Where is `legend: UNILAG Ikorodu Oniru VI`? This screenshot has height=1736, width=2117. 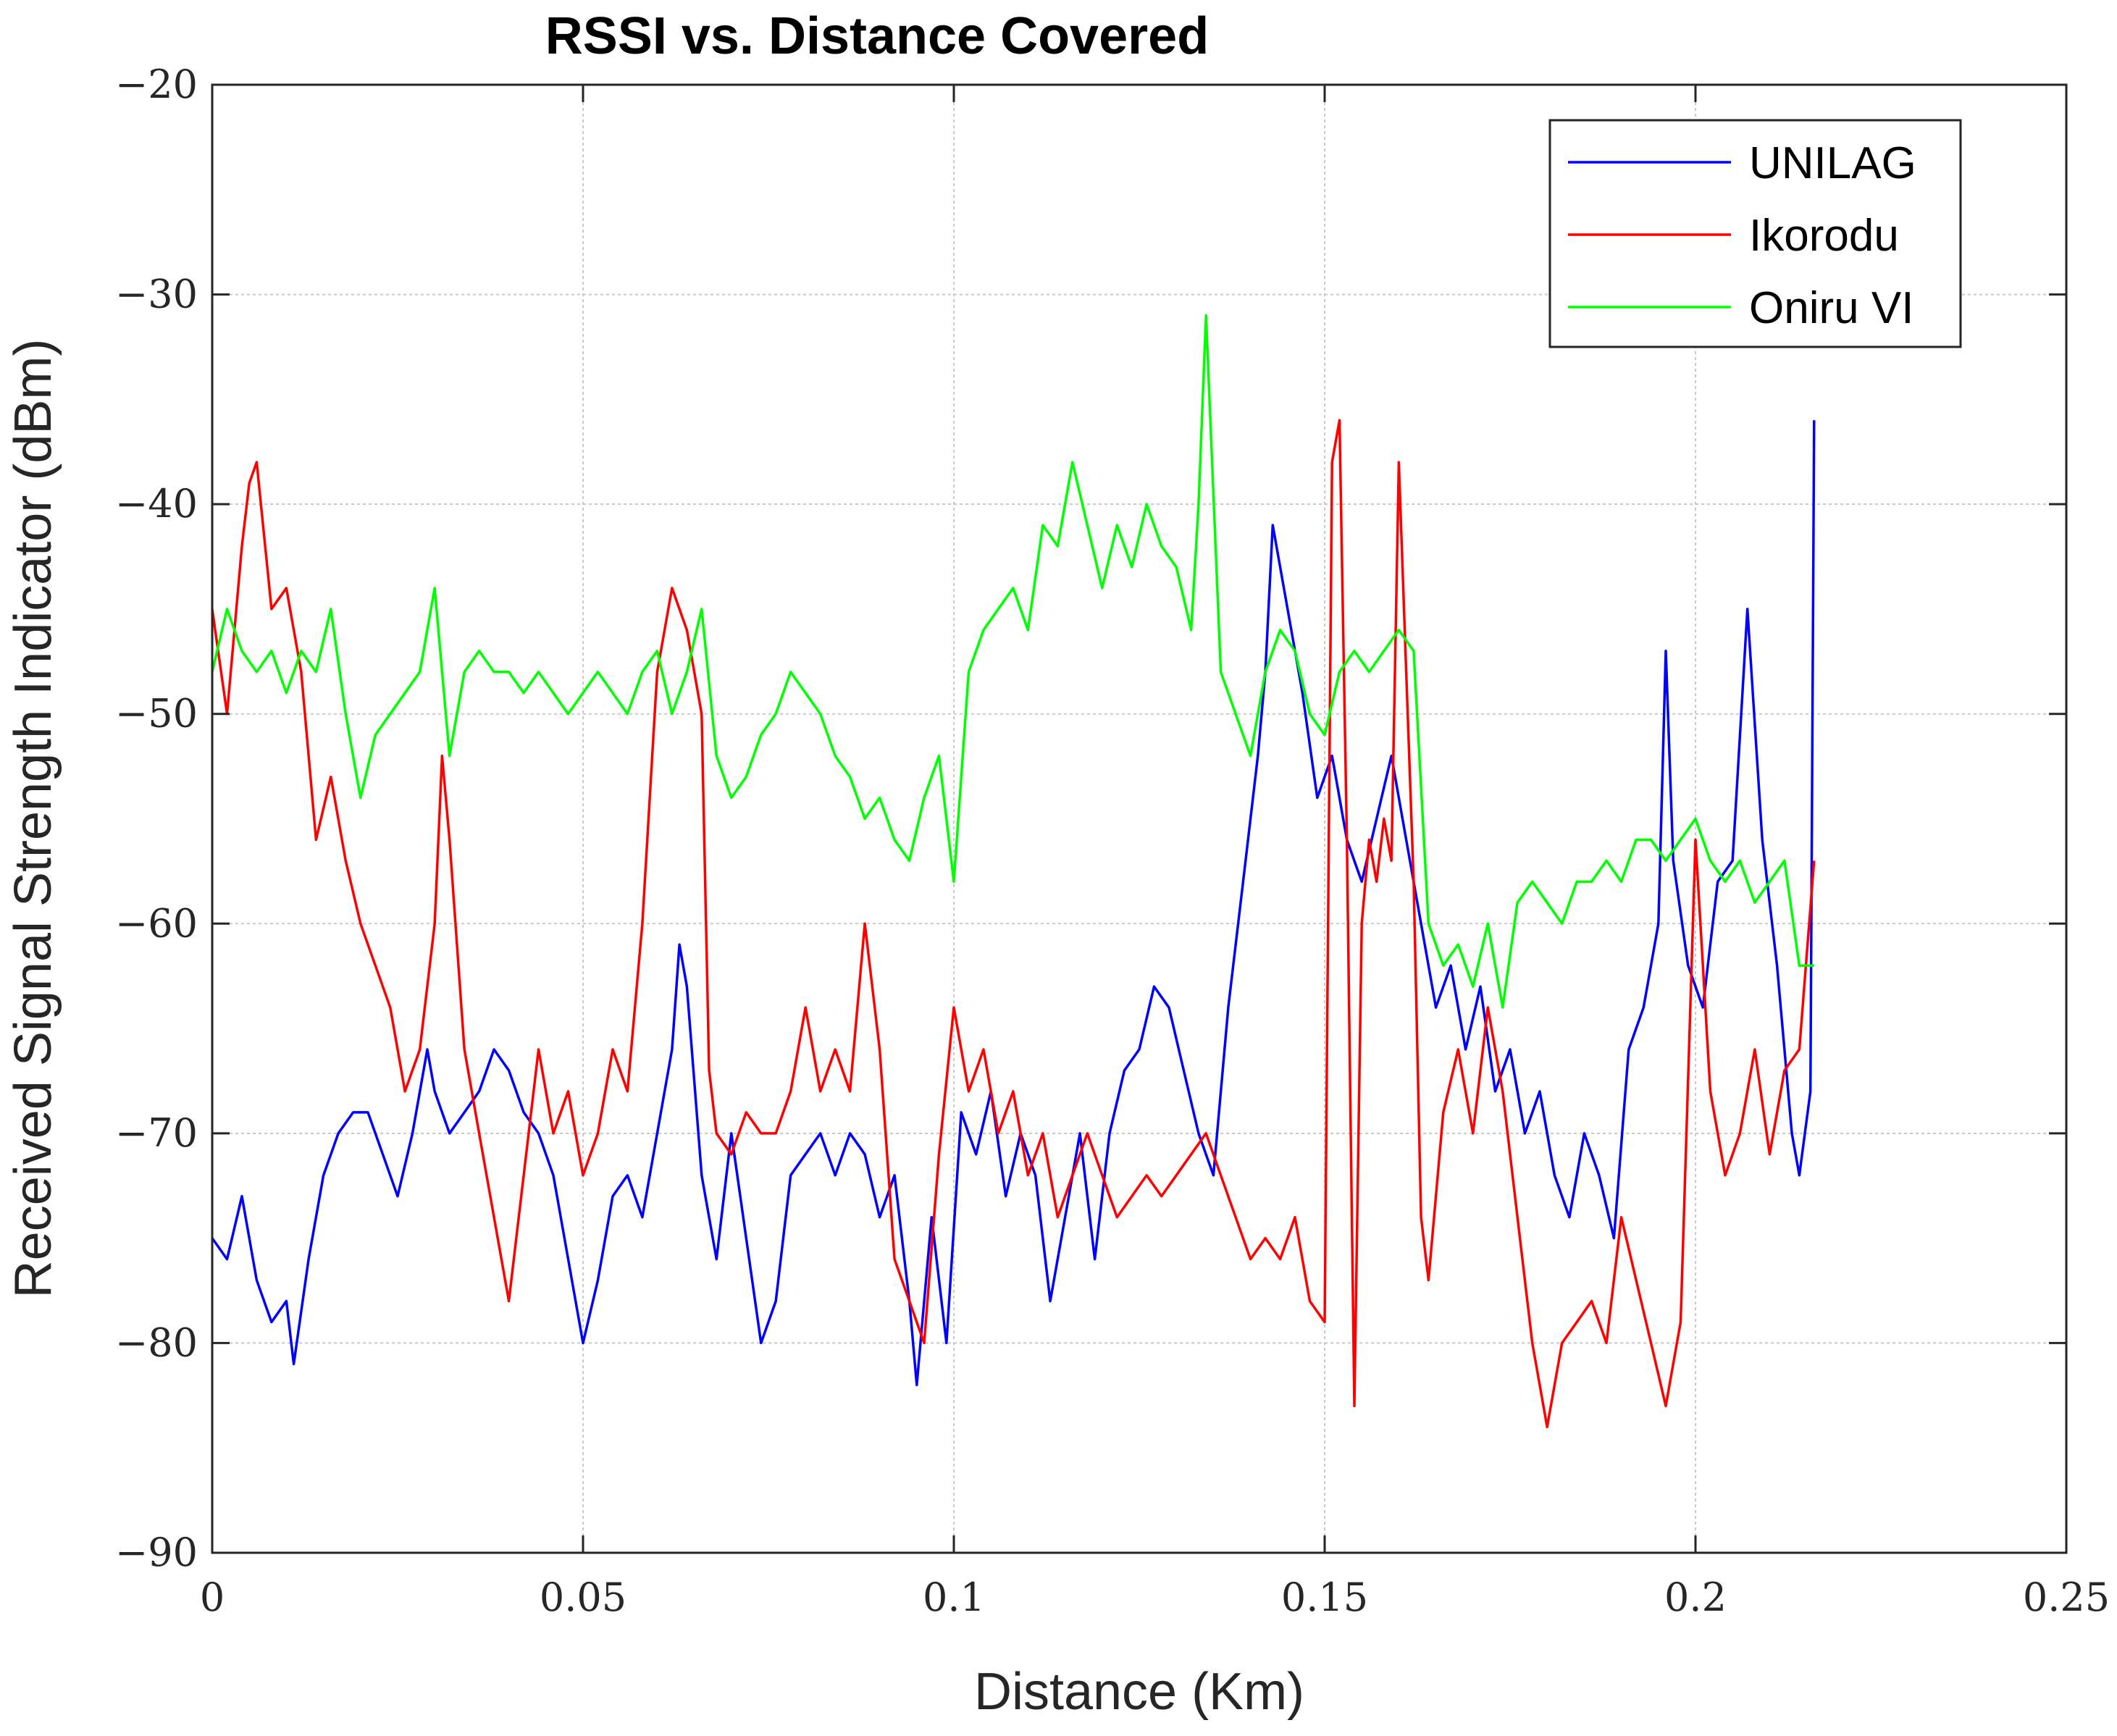 legend: UNILAG Ikorodu Oniru VI is located at coordinates (1755, 233).